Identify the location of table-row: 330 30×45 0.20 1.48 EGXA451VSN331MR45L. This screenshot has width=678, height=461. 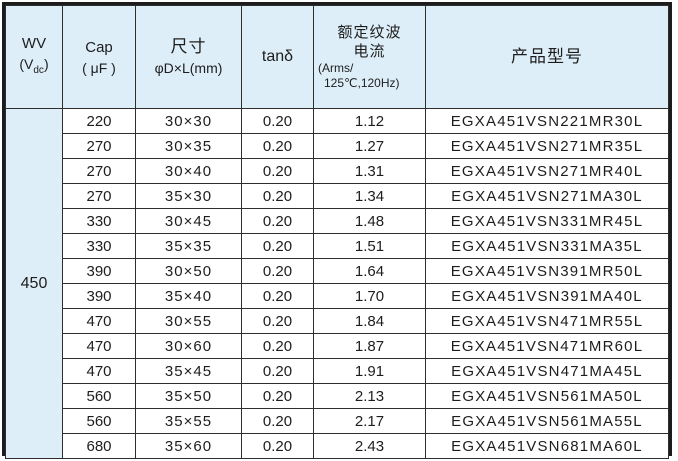
(337, 221).